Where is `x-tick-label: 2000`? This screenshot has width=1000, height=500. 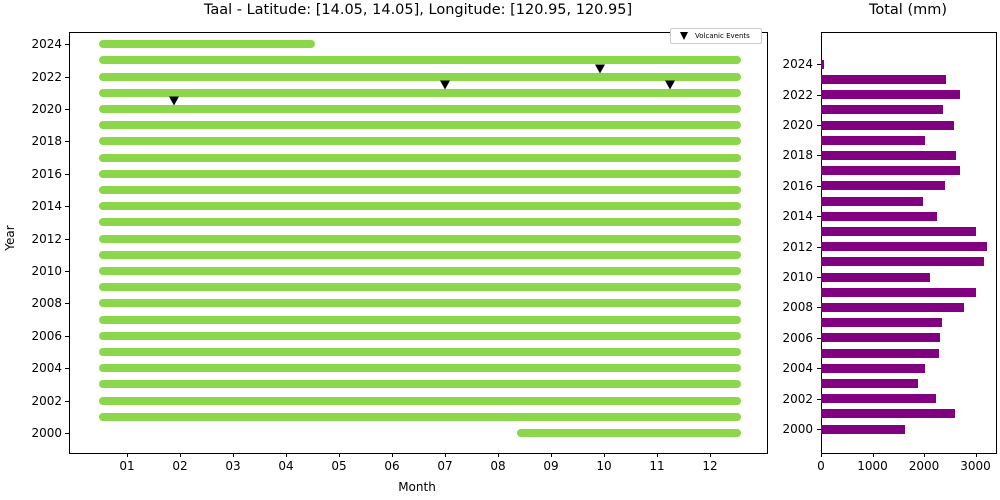 x-tick-label: 2000 is located at coordinates (924, 466).